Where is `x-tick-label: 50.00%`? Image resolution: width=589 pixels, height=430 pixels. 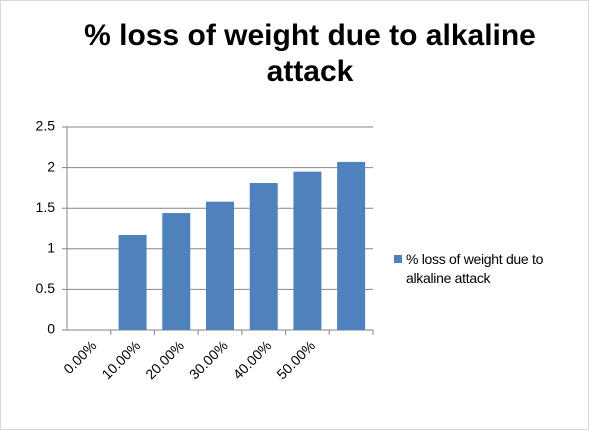 x-tick-label: 50.00% is located at coordinates (295, 359).